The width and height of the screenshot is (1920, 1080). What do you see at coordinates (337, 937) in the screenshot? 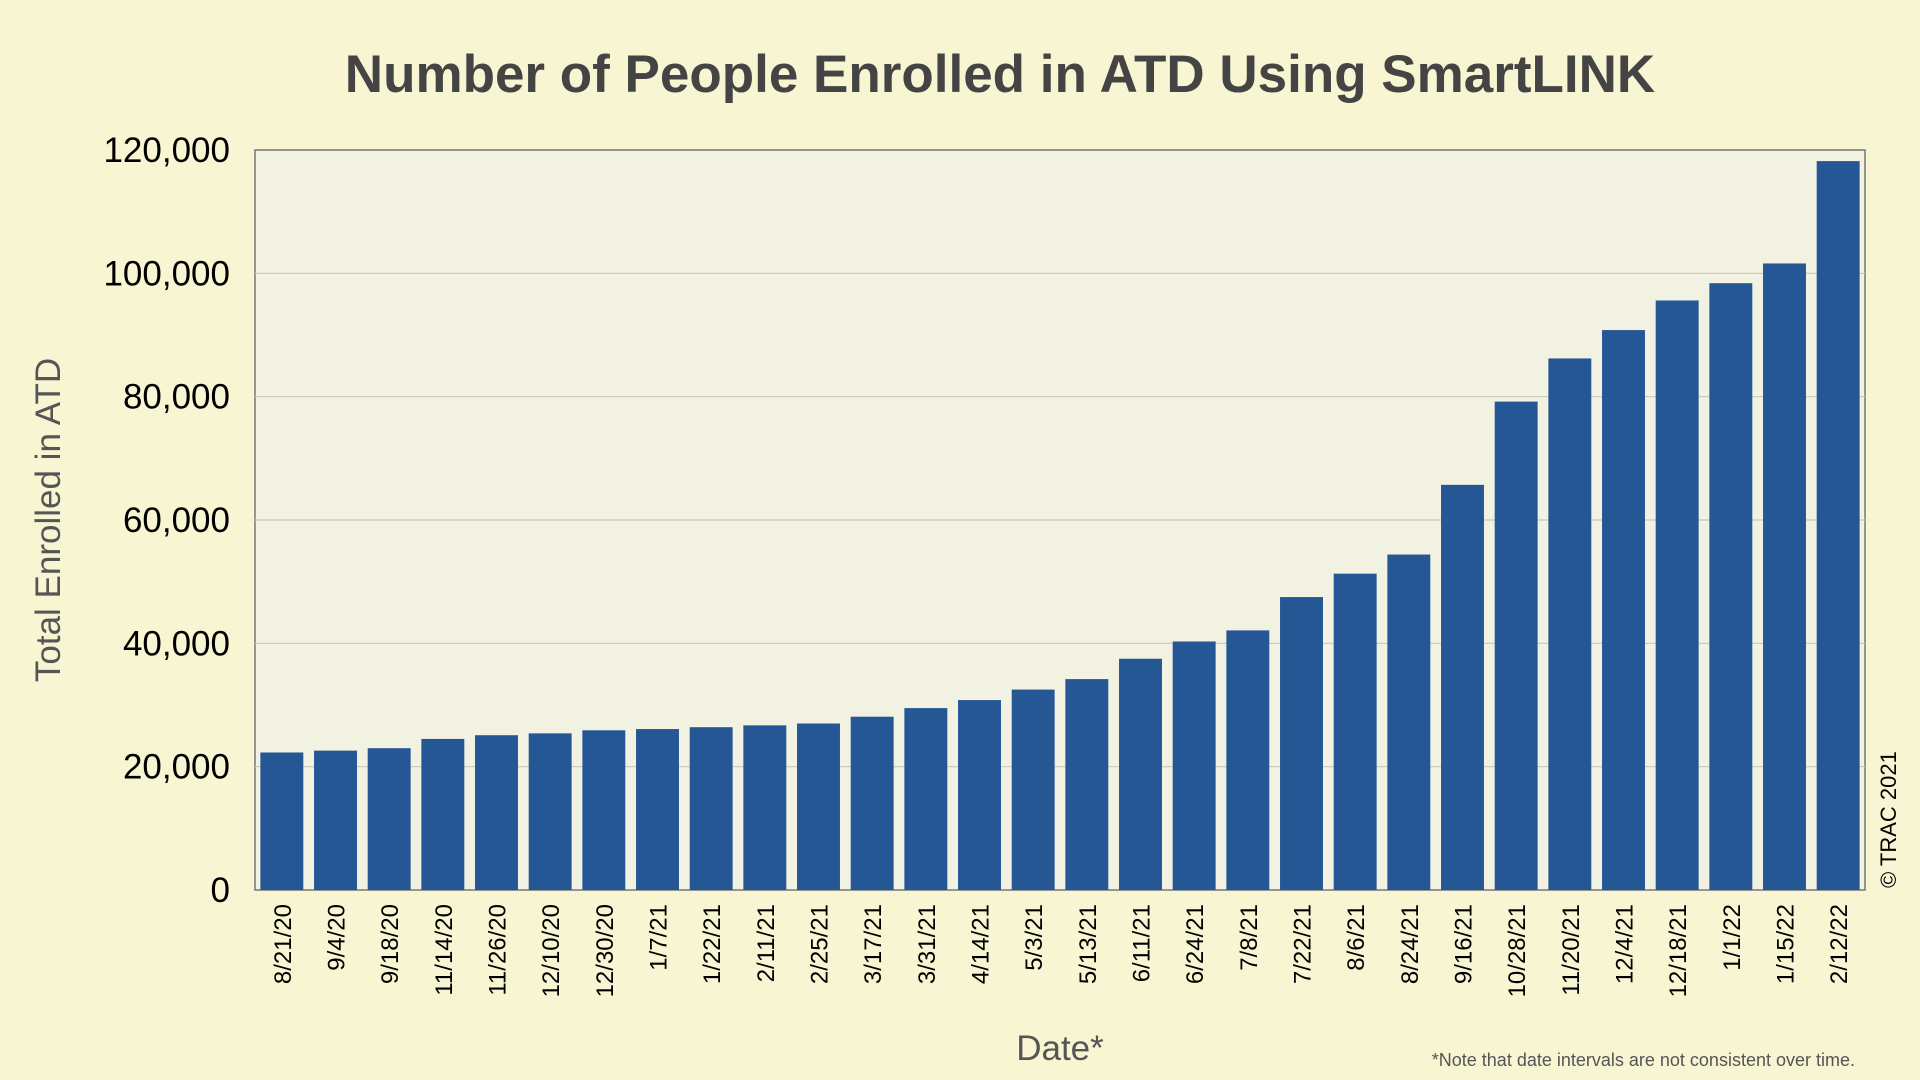
I see `x-tick-label: 9/4/20` at bounding box center [337, 937].